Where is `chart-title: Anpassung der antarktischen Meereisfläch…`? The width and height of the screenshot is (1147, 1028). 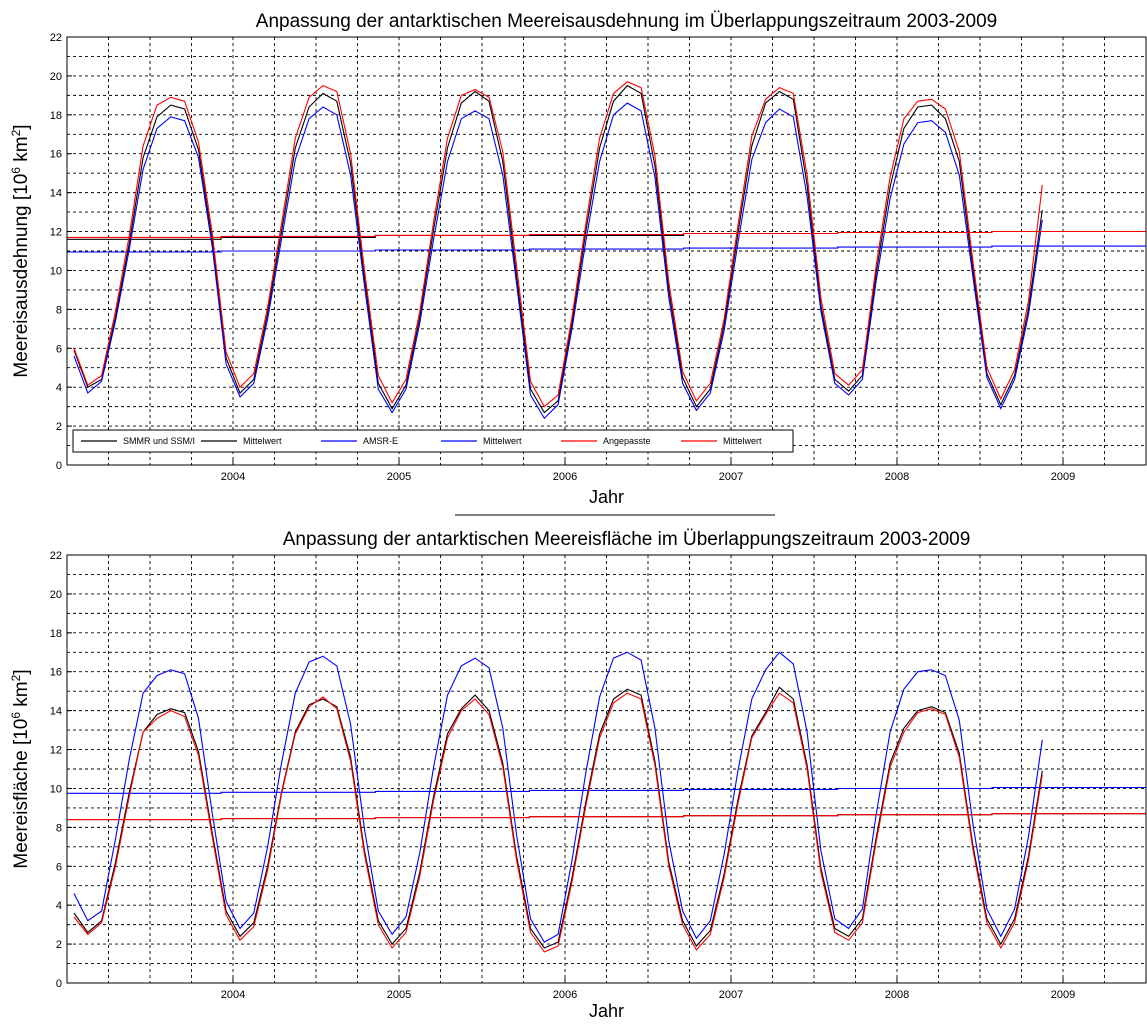
chart-title: Anpassung der antarktischen Meereisfläch… is located at coordinates (627, 539).